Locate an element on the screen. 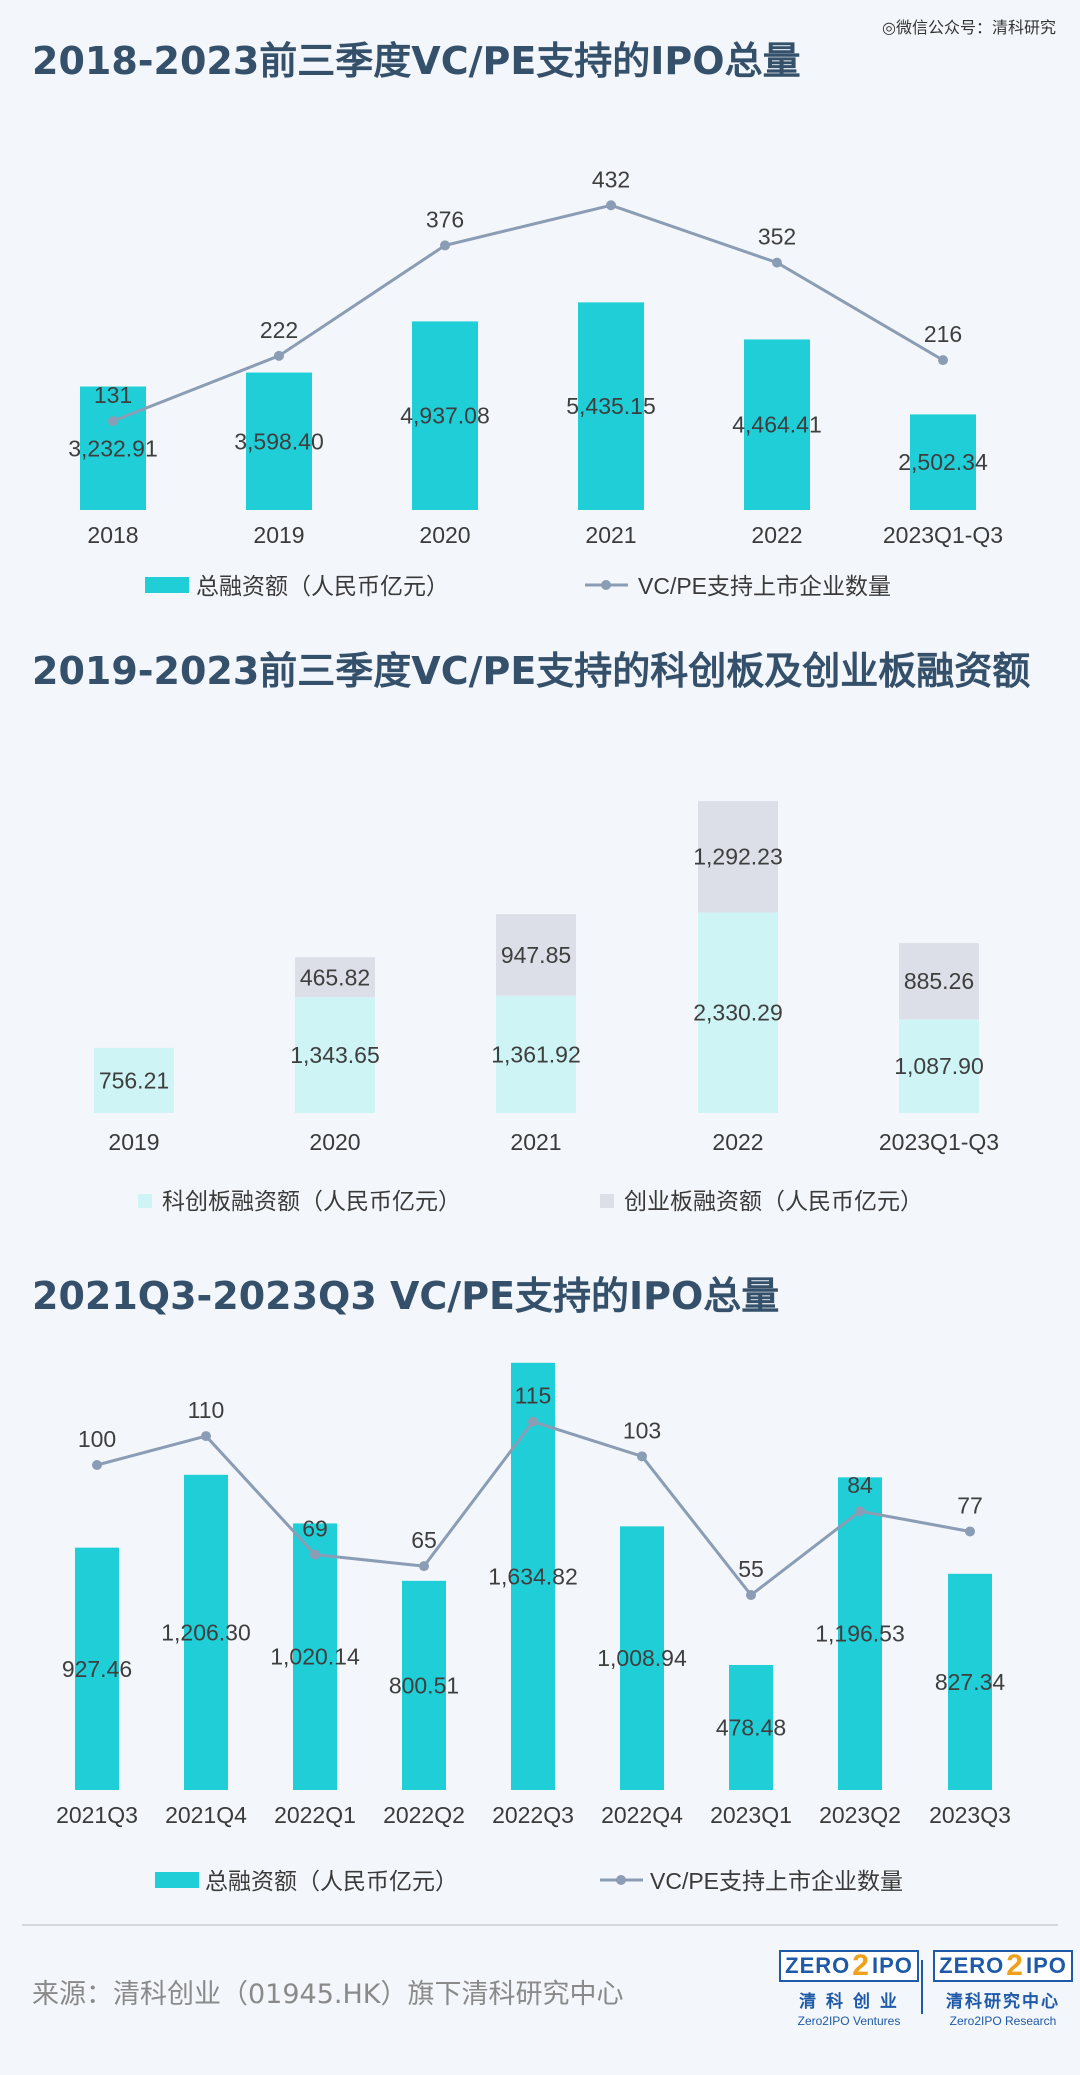 The image size is (1080, 2075). chart3-title: 2021Q3-2023Q3 VC/PE支持的IPO总量 is located at coordinates (406, 1296).